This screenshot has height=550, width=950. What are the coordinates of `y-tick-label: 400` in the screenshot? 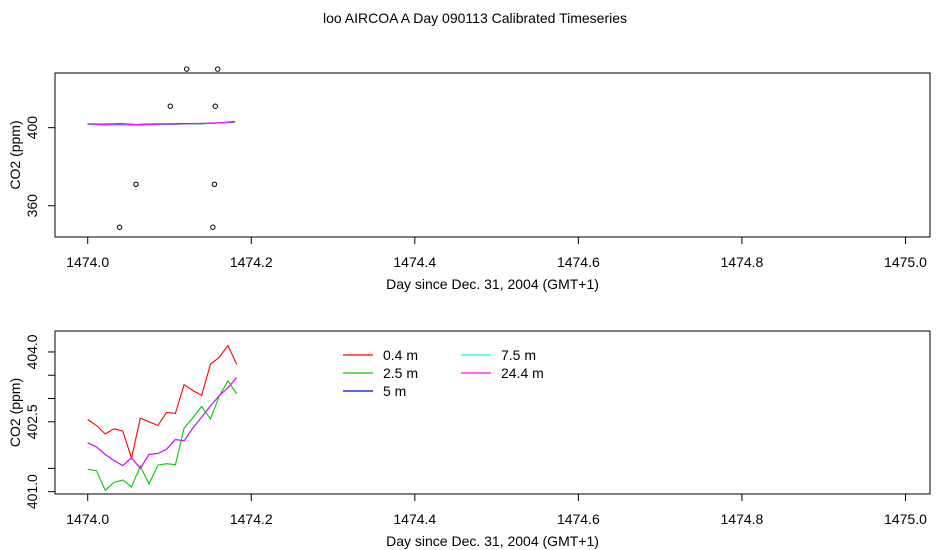 It's located at (32, 128).